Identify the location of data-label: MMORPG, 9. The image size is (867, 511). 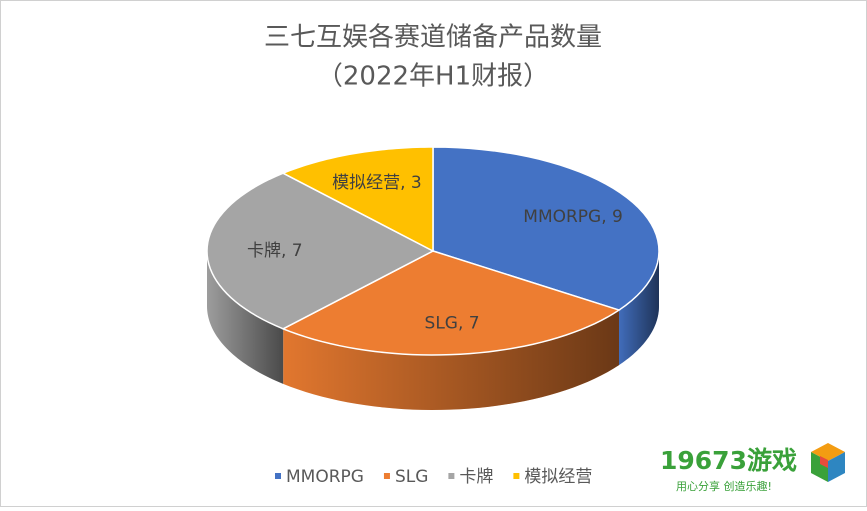
(573, 217).